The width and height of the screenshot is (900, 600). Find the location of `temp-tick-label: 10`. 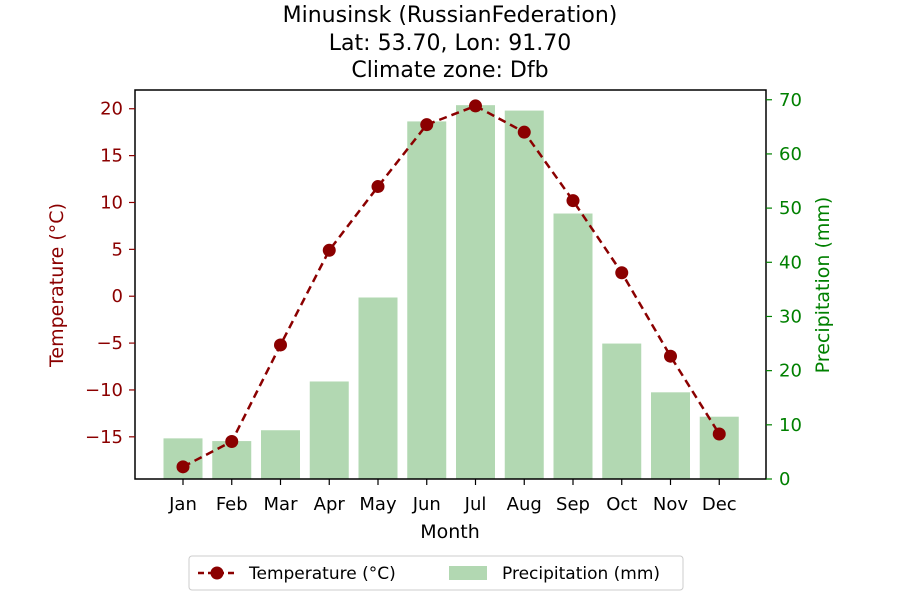

temp-tick-label: 10 is located at coordinates (111, 202).